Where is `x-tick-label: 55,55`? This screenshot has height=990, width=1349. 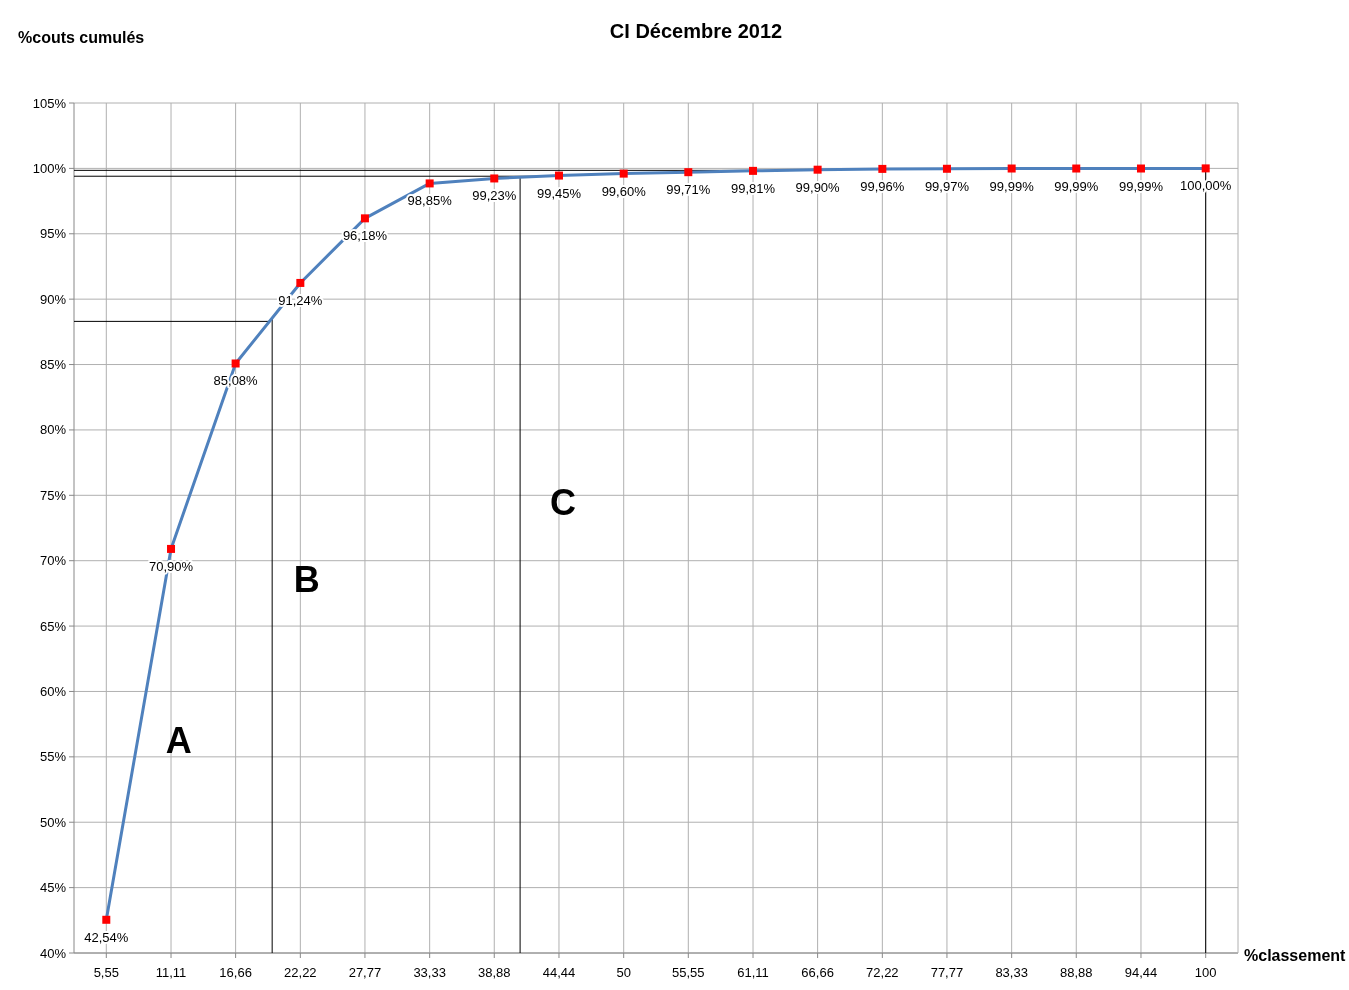 x-tick-label: 55,55 is located at coordinates (688, 972).